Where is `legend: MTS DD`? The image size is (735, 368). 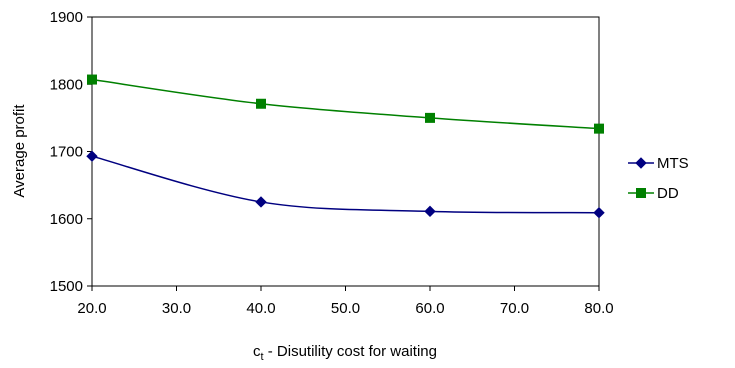
legend: MTS DD is located at coordinates (658, 178).